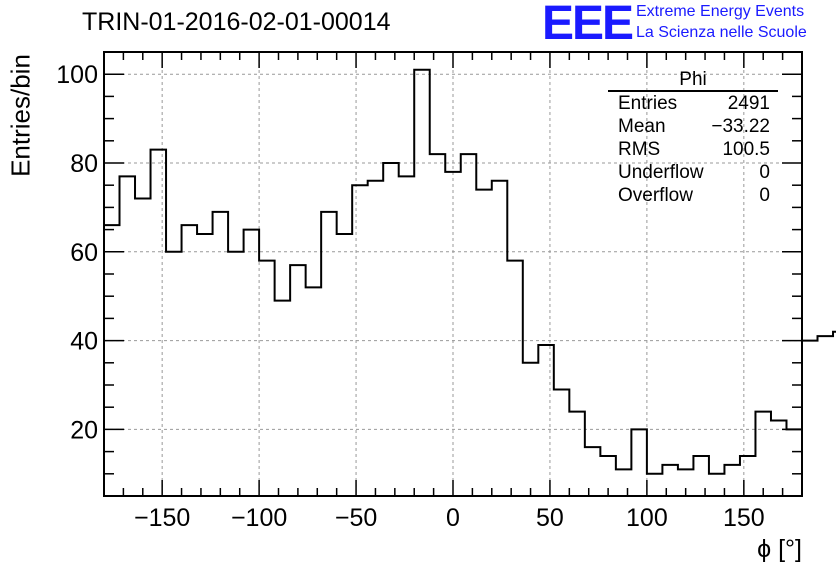 The height and width of the screenshot is (572, 836). What do you see at coordinates (720, 11) in the screenshot?
I see `logo-line-1: Extreme Energy Events` at bounding box center [720, 11].